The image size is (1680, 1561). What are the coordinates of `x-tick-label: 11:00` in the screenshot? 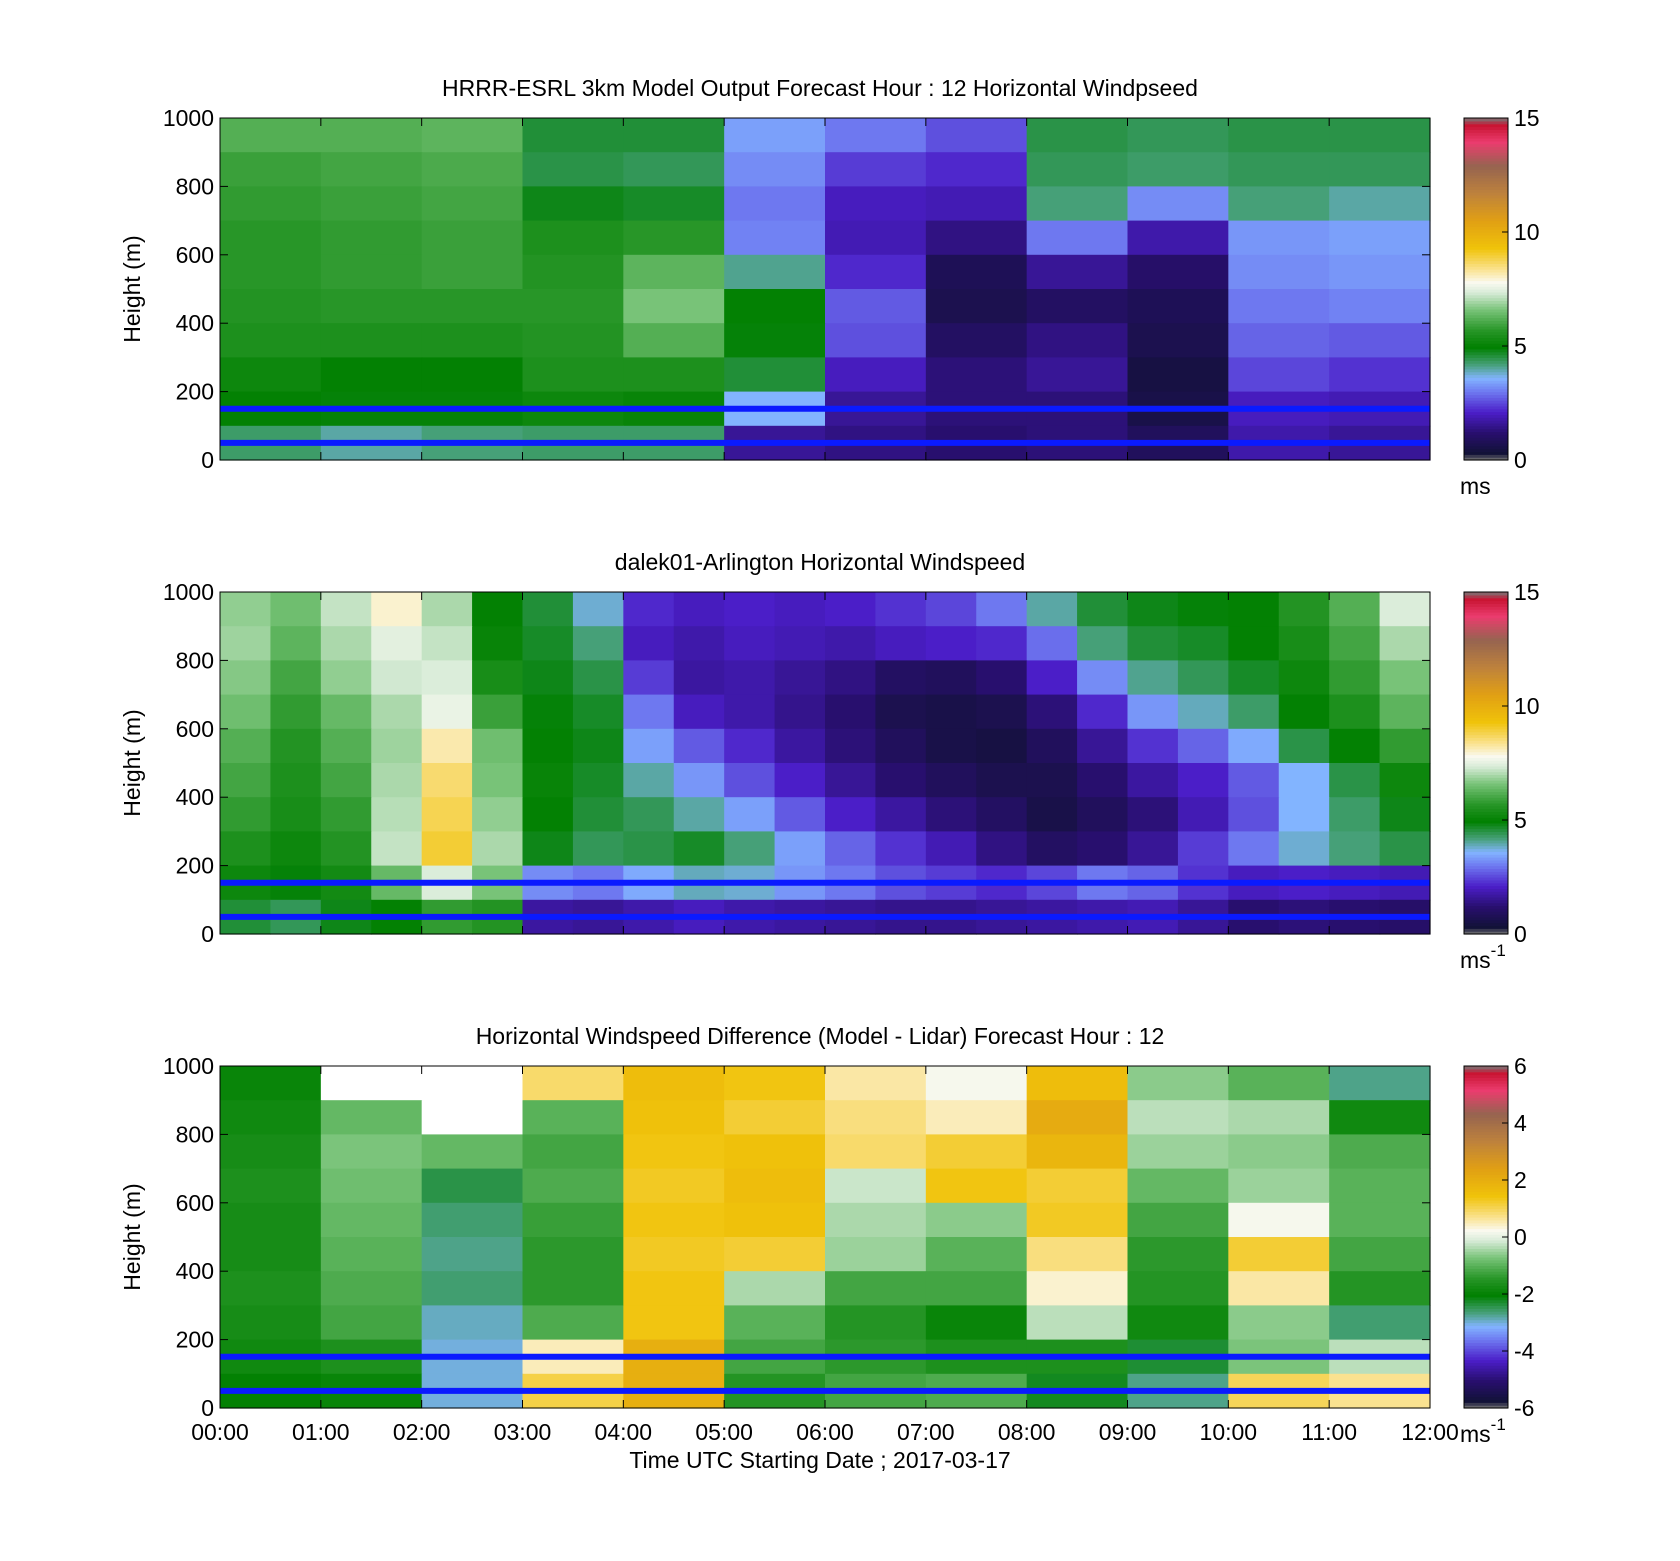 It's located at (1329, 1432).